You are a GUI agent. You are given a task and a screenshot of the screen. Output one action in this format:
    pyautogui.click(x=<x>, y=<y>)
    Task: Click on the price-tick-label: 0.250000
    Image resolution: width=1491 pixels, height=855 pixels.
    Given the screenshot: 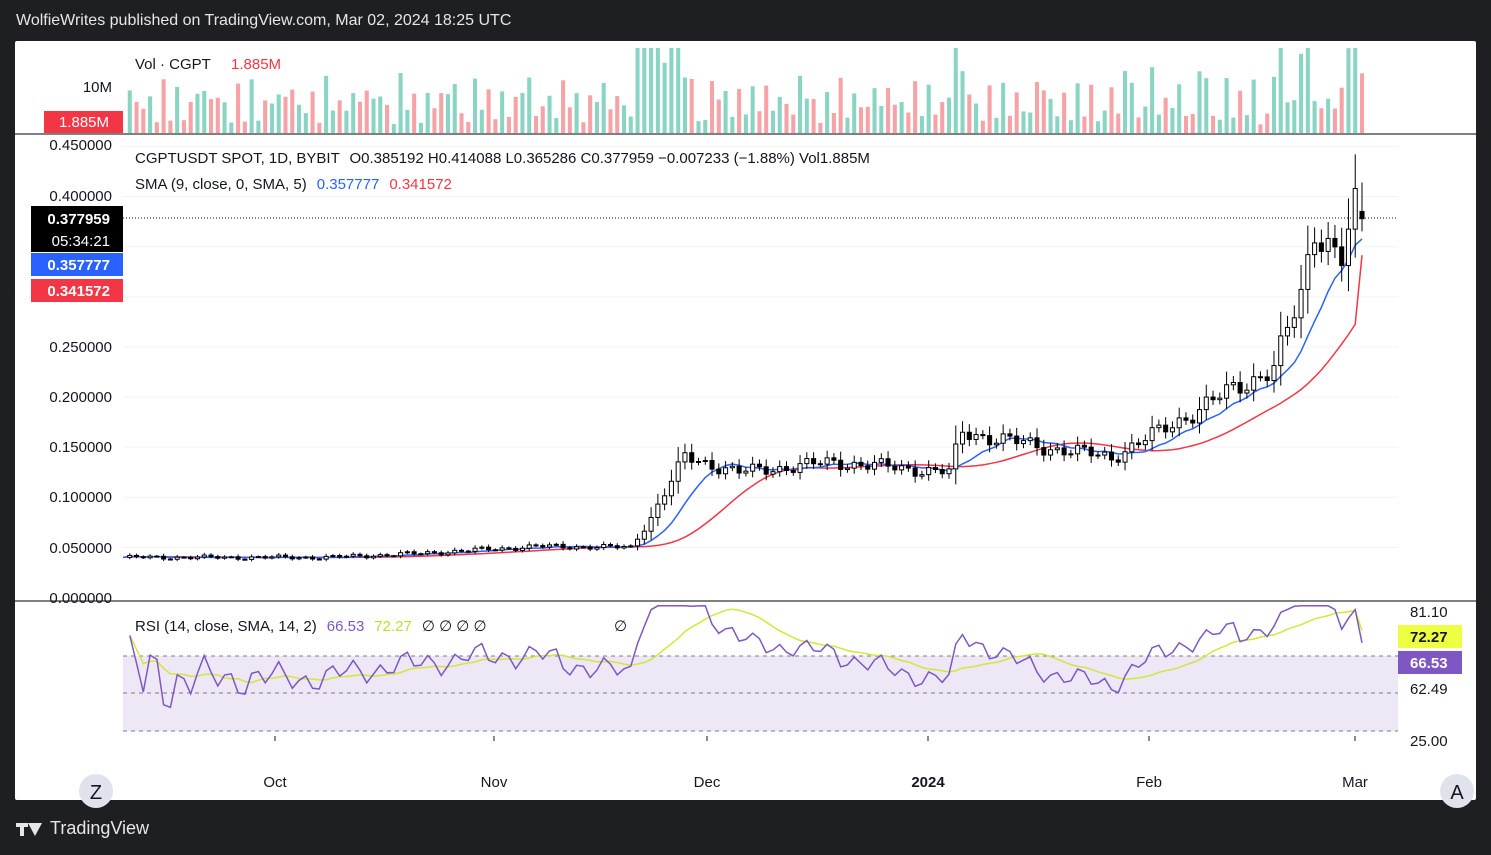 What is the action you would take?
    pyautogui.click(x=80, y=347)
    